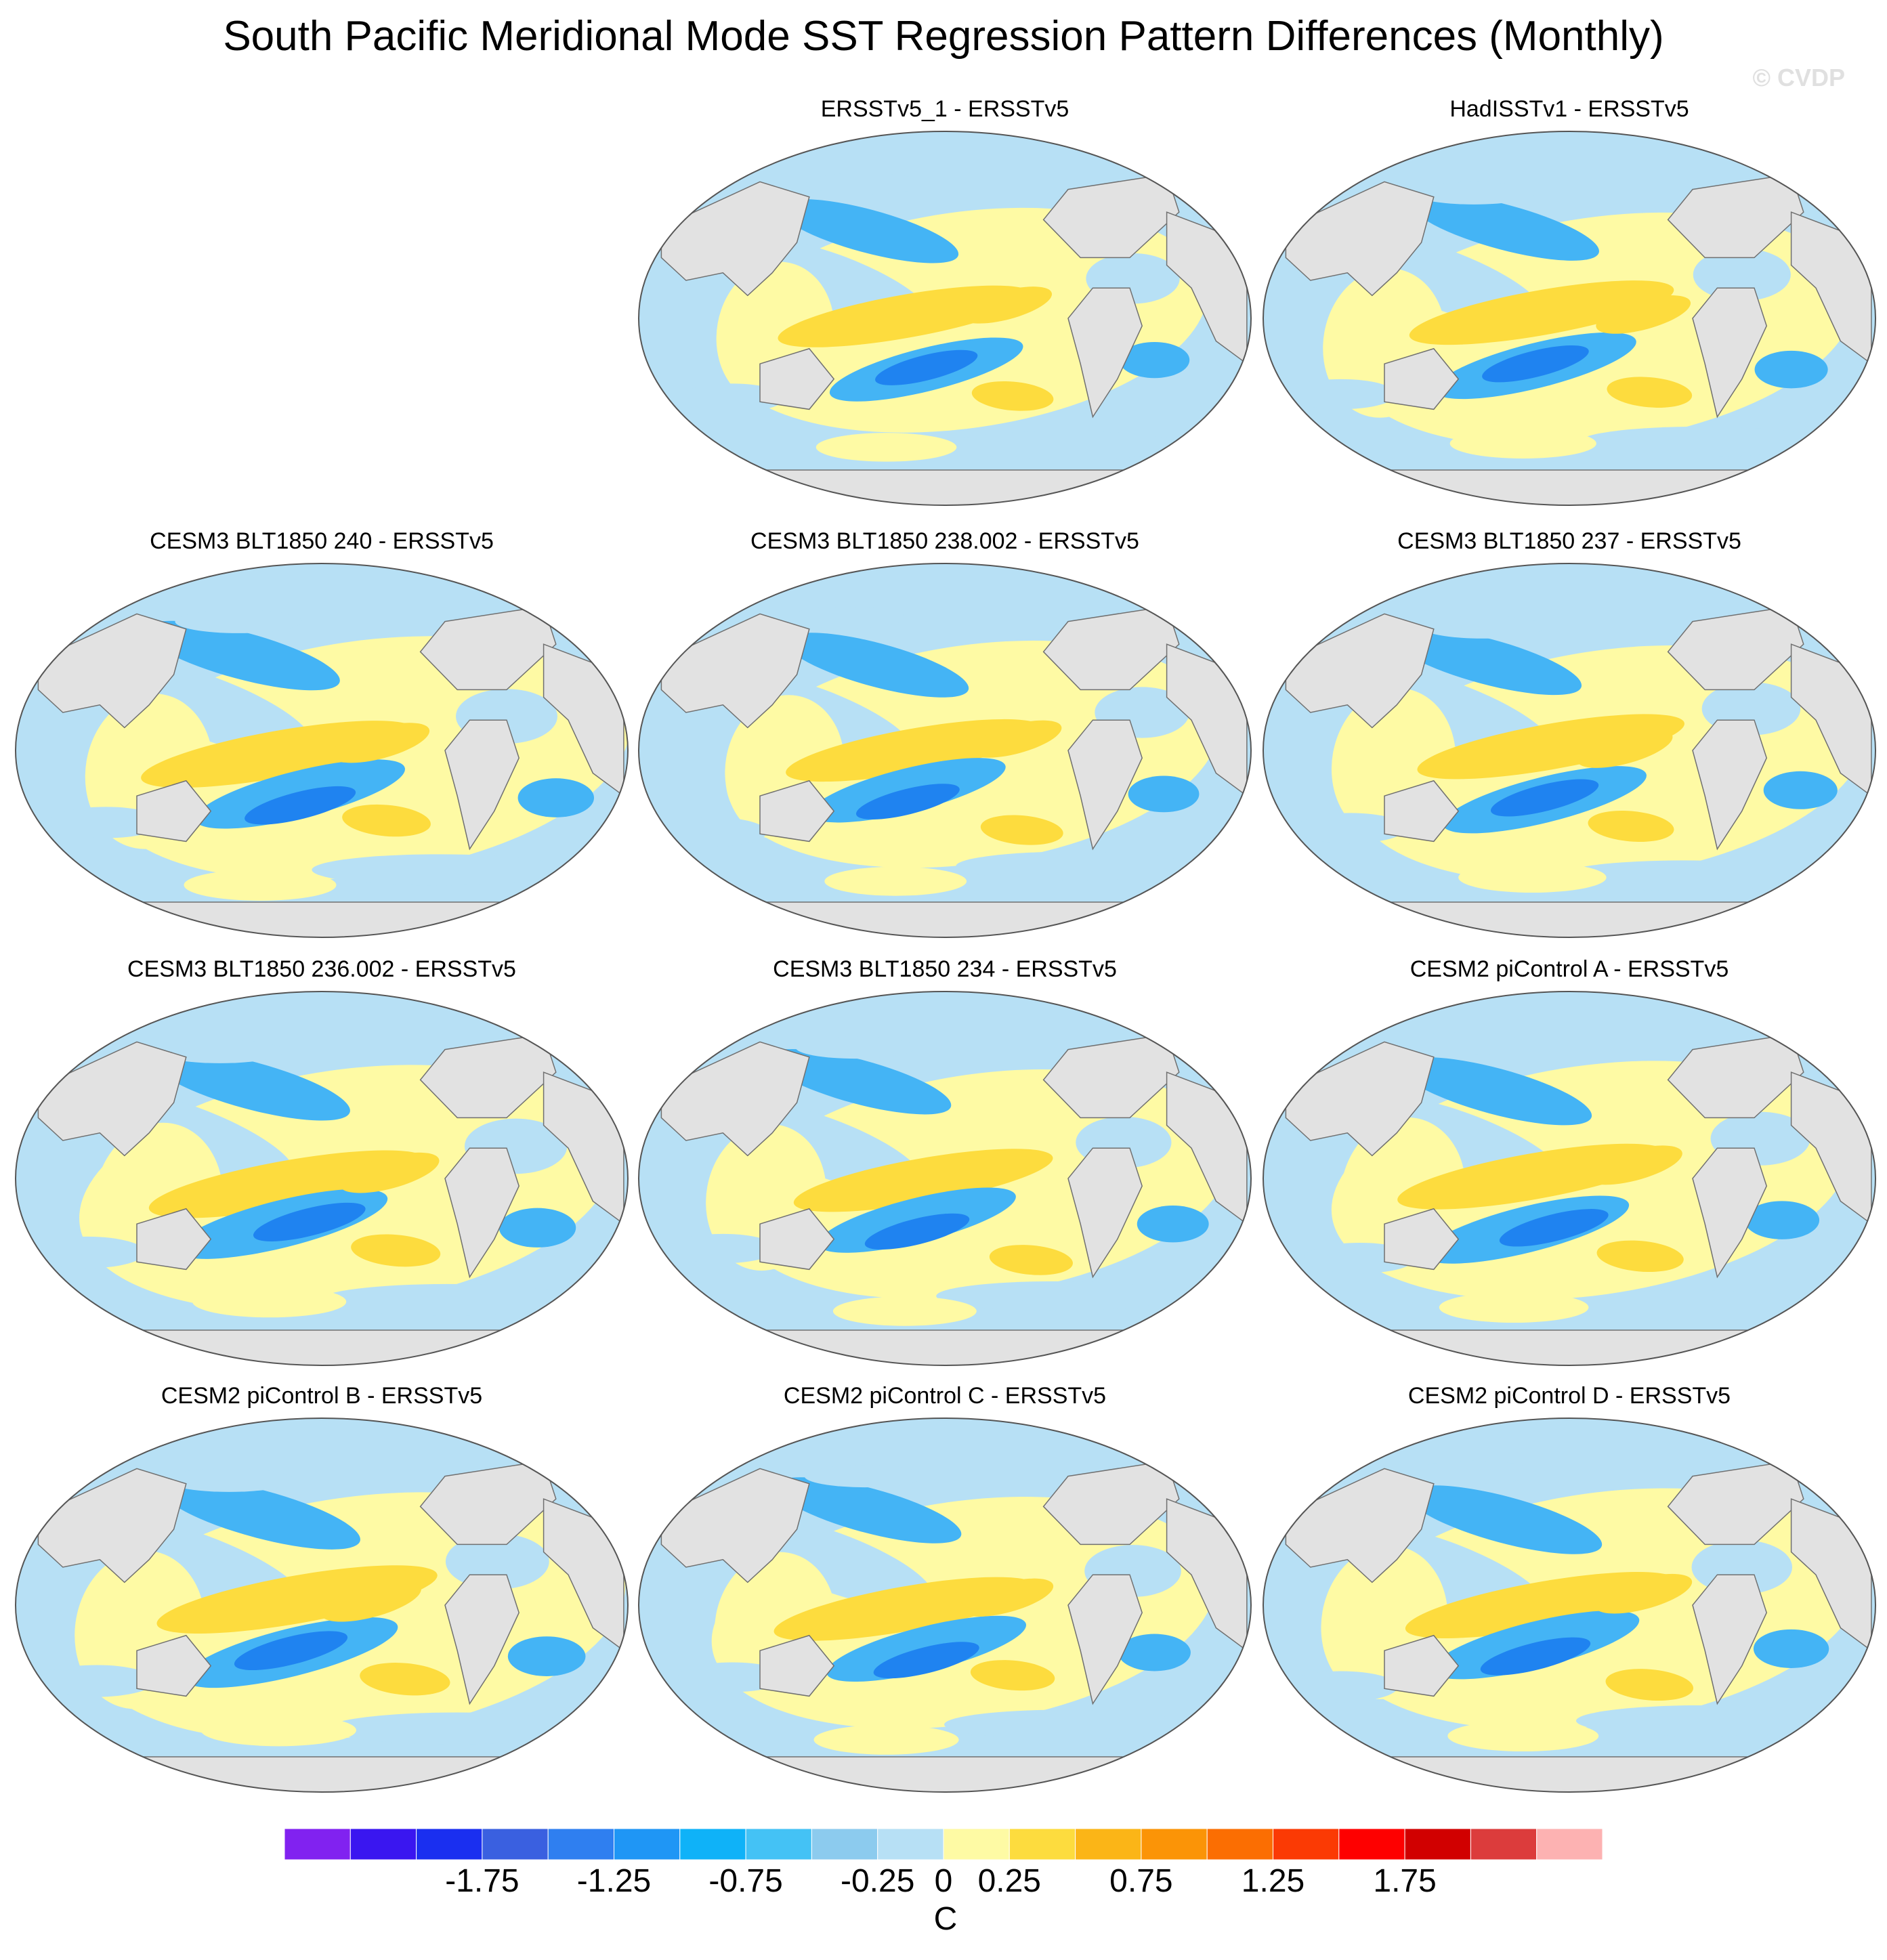 The image size is (1887, 1960). Describe the element at coordinates (1569, 1396) in the screenshot. I see `panel-title: CESM2 piControl D - ERSSTv5` at that location.